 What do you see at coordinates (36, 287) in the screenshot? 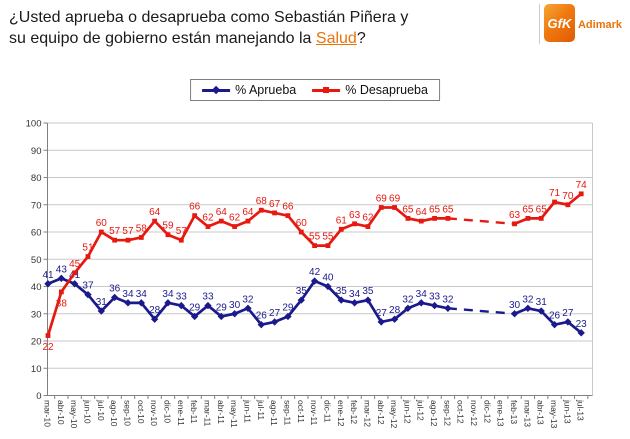
I see `y-axis-label: 40` at bounding box center [36, 287].